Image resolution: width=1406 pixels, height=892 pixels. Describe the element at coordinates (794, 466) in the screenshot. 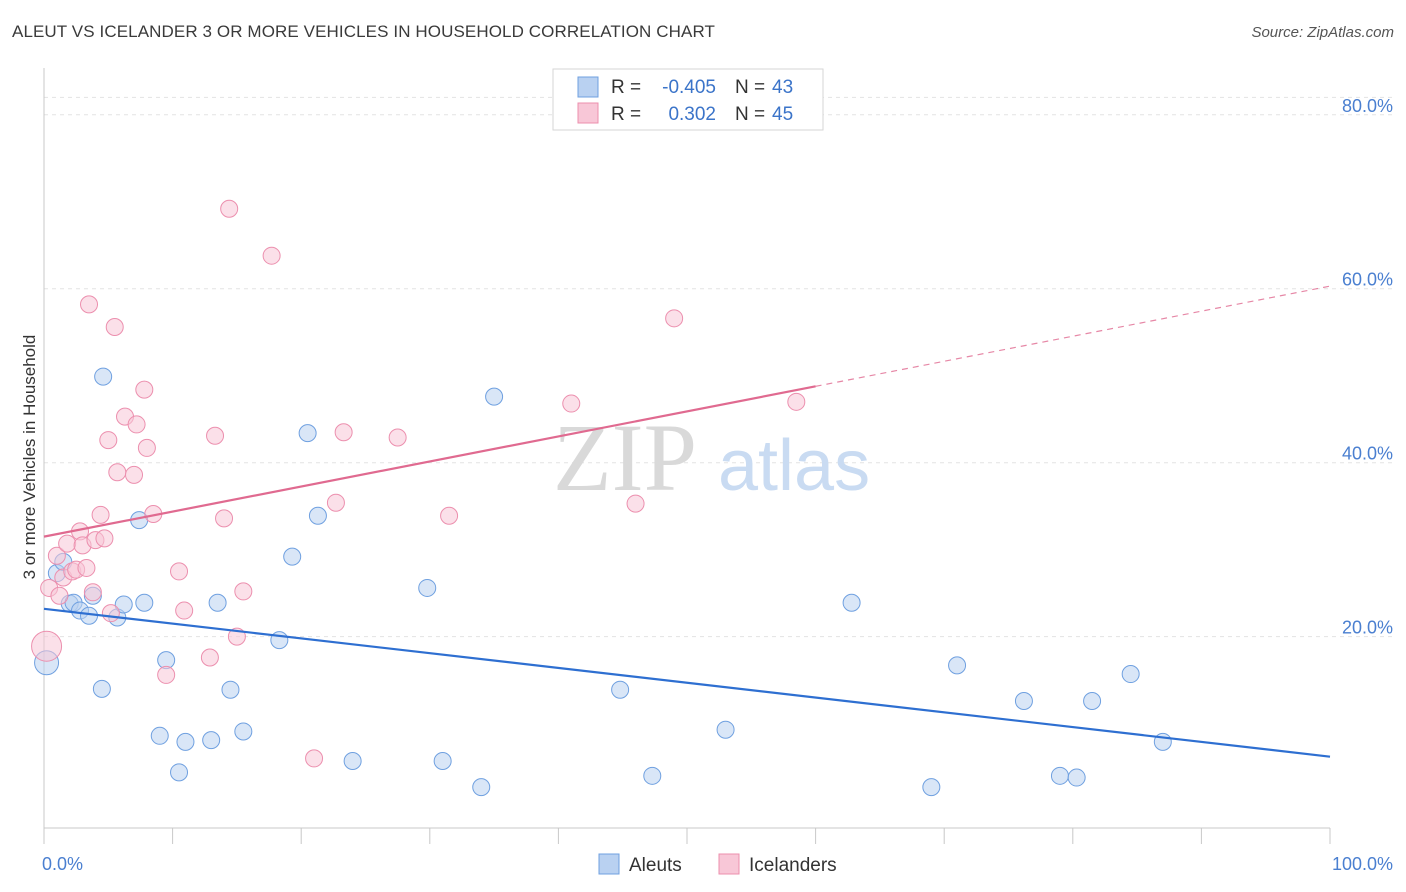

I see `watermark-atlas: atlas` at that location.